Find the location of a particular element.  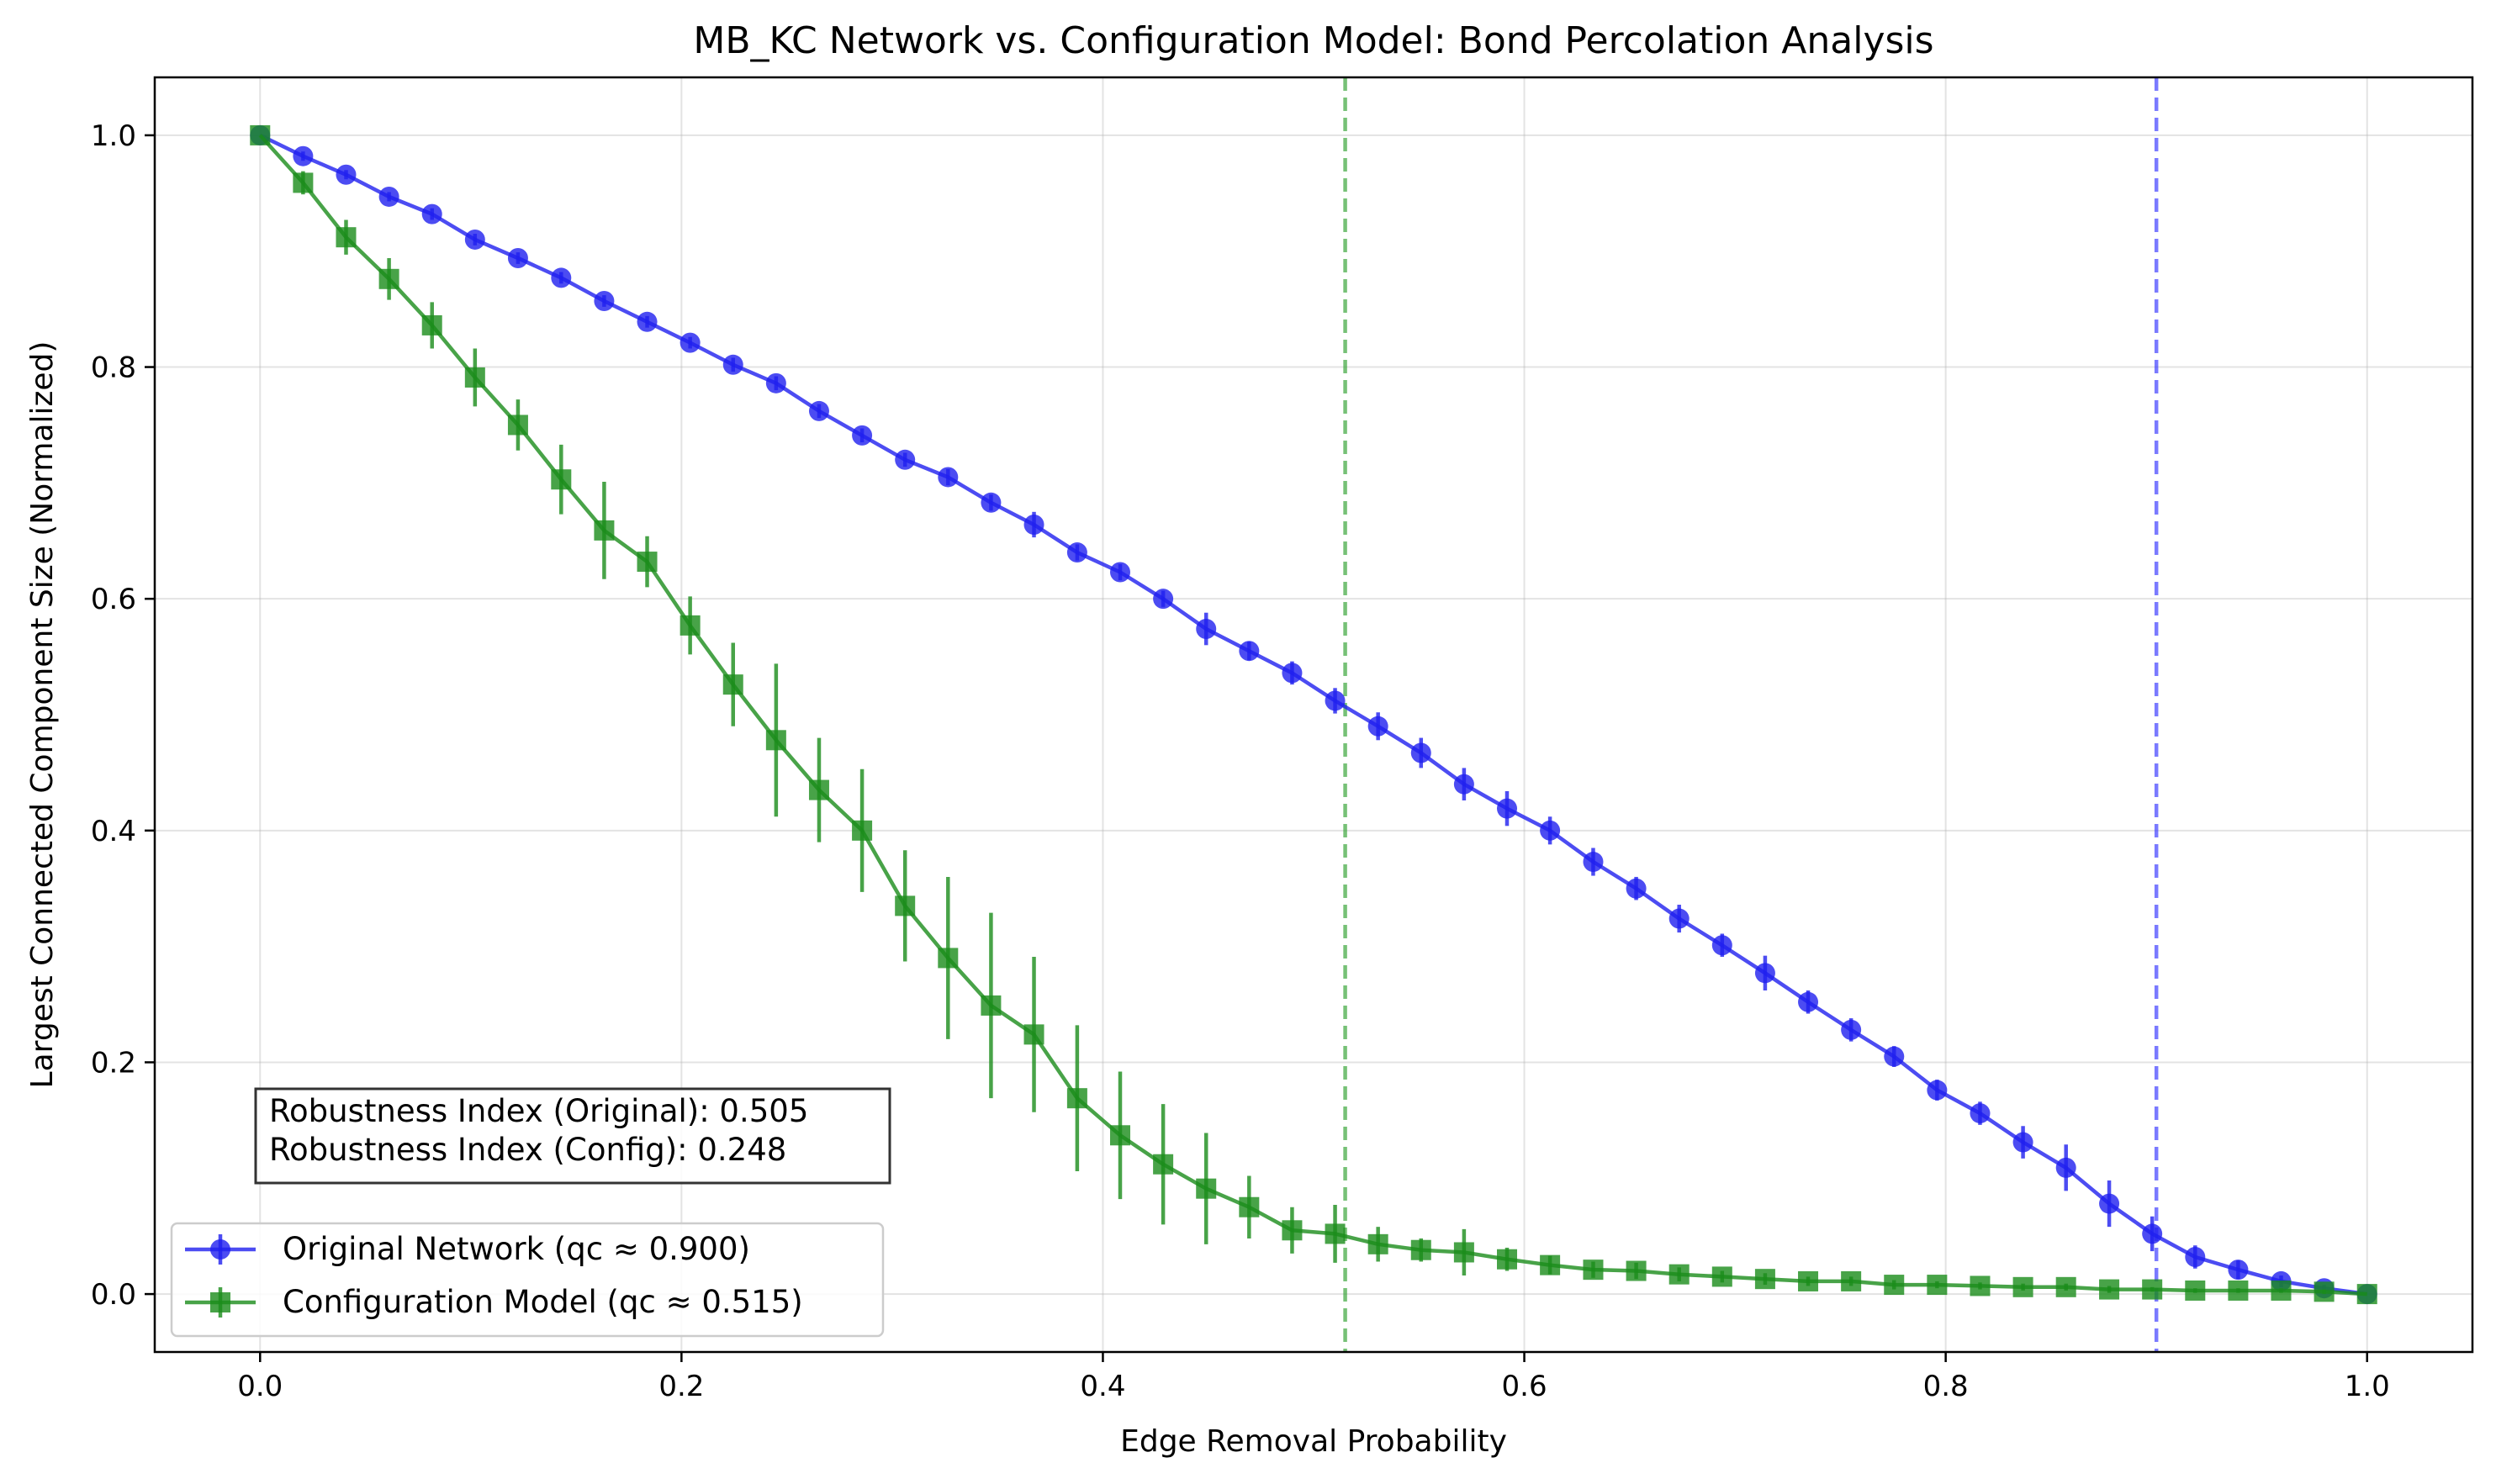

y-tick-label-0: 0.0 is located at coordinates (113, 1295).